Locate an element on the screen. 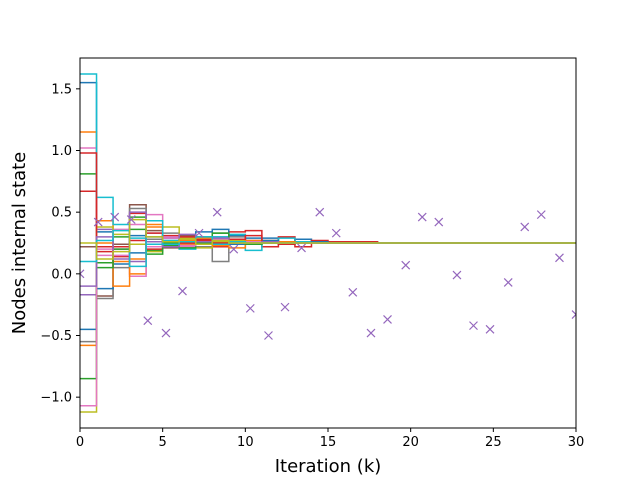  x-tick-label: 15 is located at coordinates (328, 442).